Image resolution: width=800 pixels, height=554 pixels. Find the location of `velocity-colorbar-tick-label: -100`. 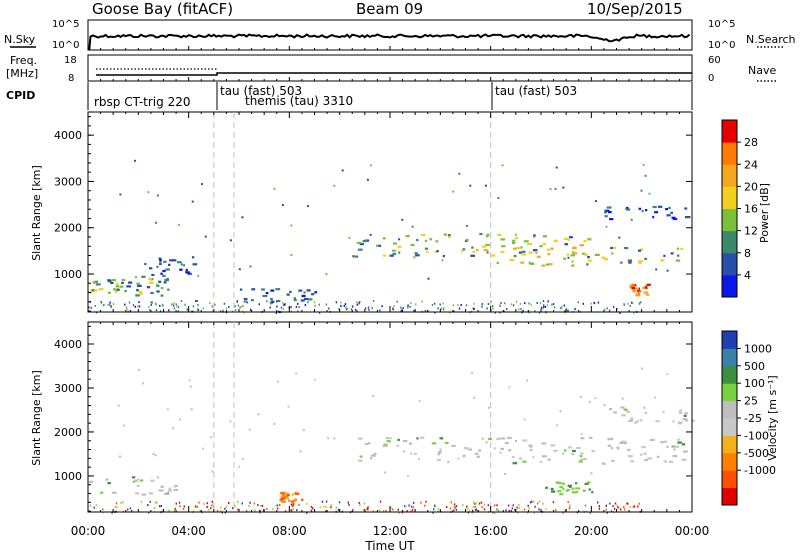

velocity-colorbar-tick-label: -100 is located at coordinates (756, 435).